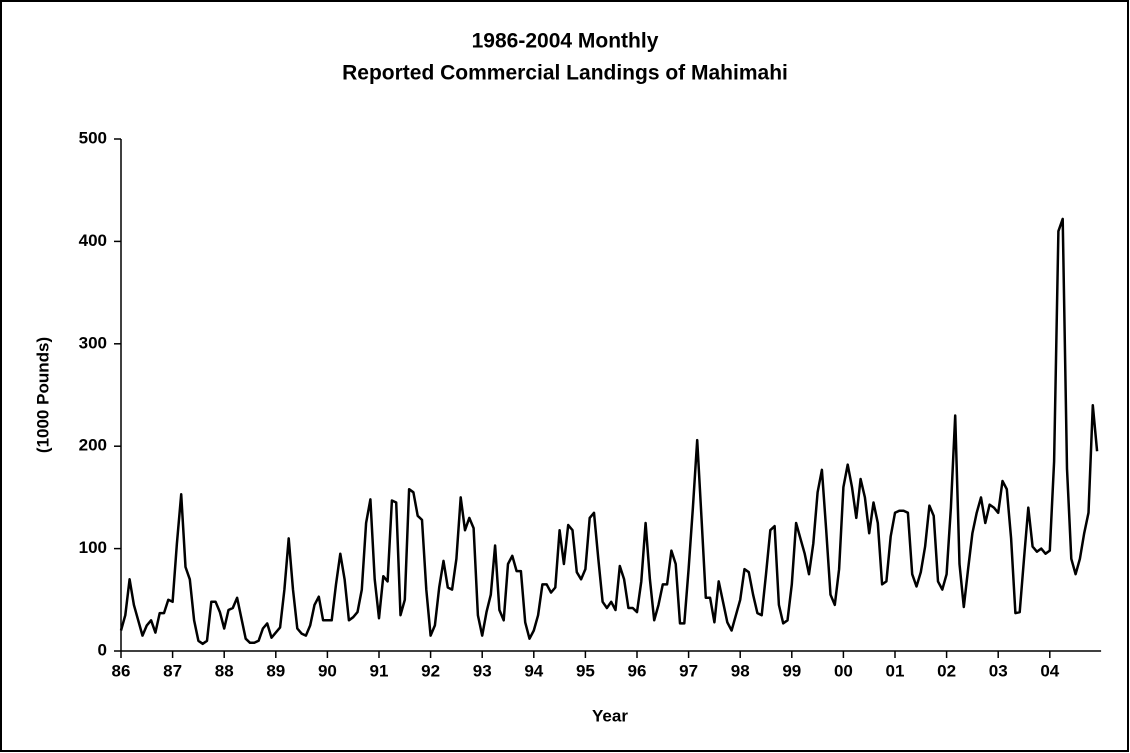  I want to click on x-tick-label: 91, so click(379, 670).